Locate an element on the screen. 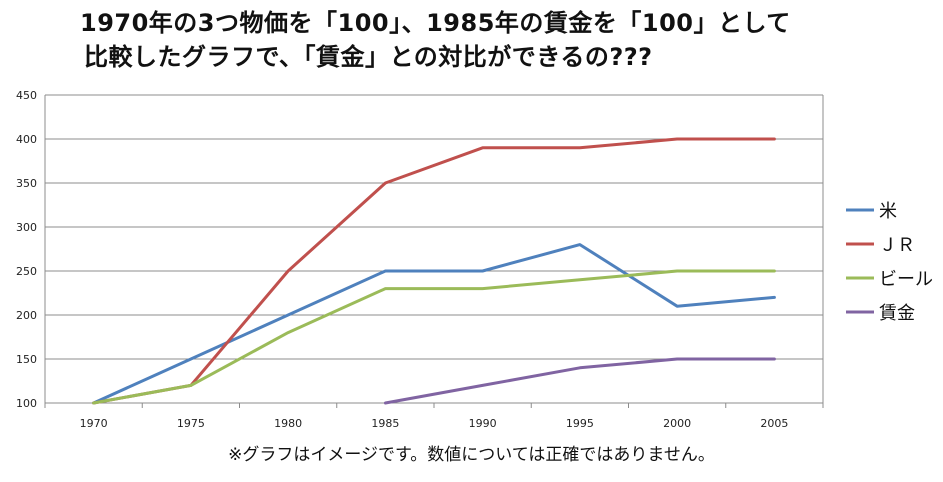  x-tick-label: 1970 is located at coordinates (94, 423).